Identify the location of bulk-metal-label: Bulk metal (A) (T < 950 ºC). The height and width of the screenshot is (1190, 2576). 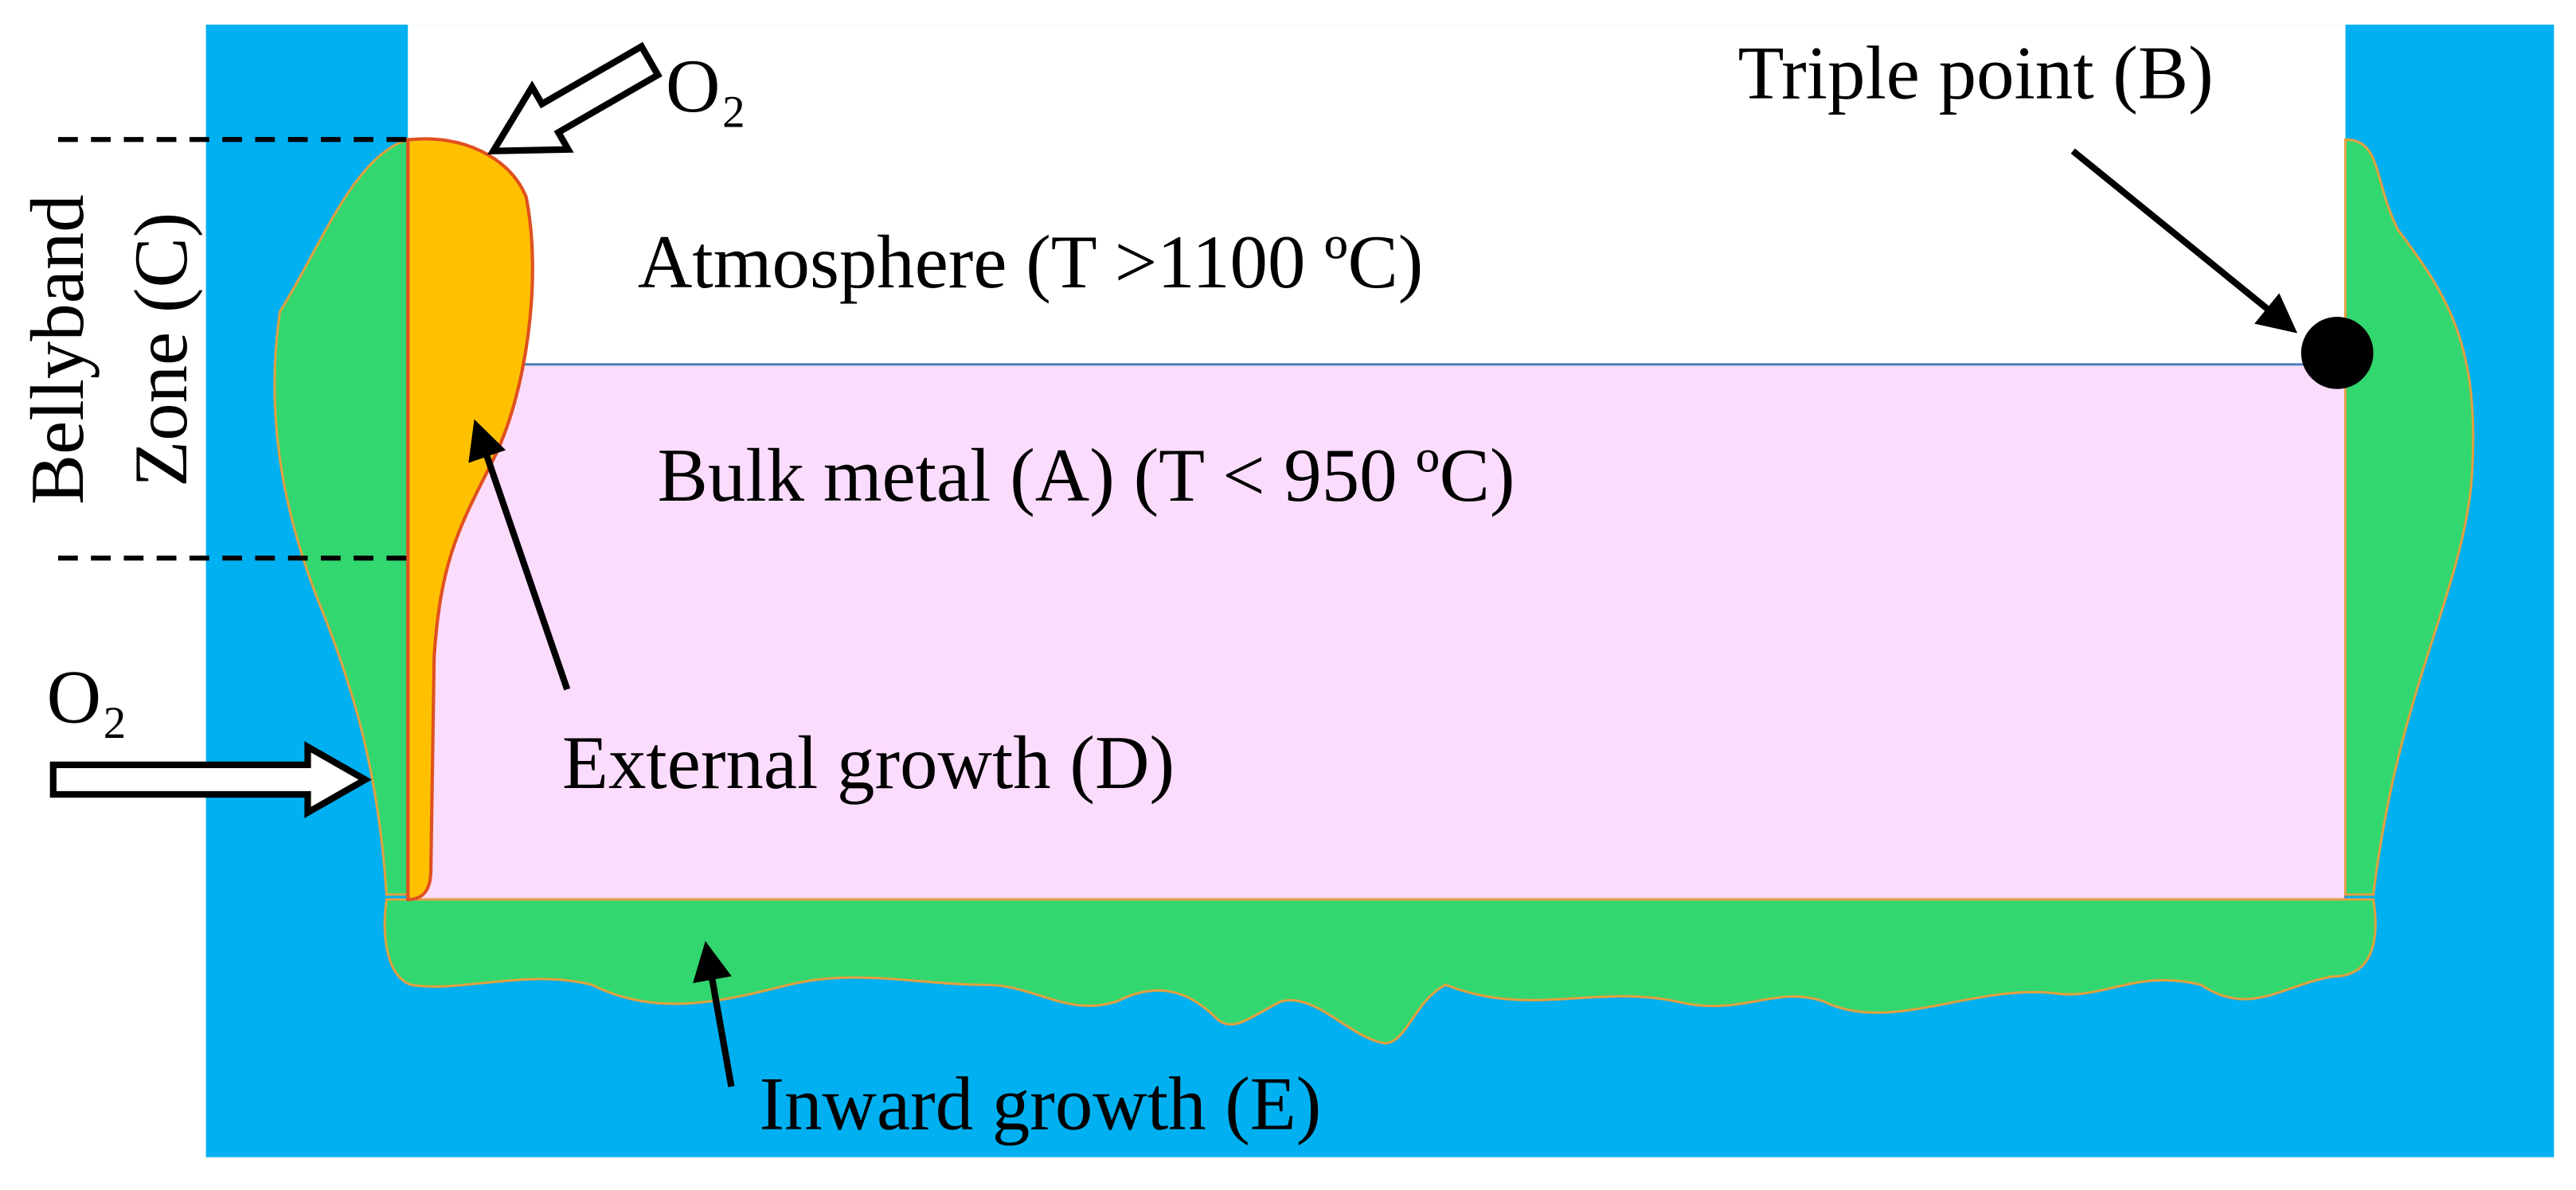
(1086, 475).